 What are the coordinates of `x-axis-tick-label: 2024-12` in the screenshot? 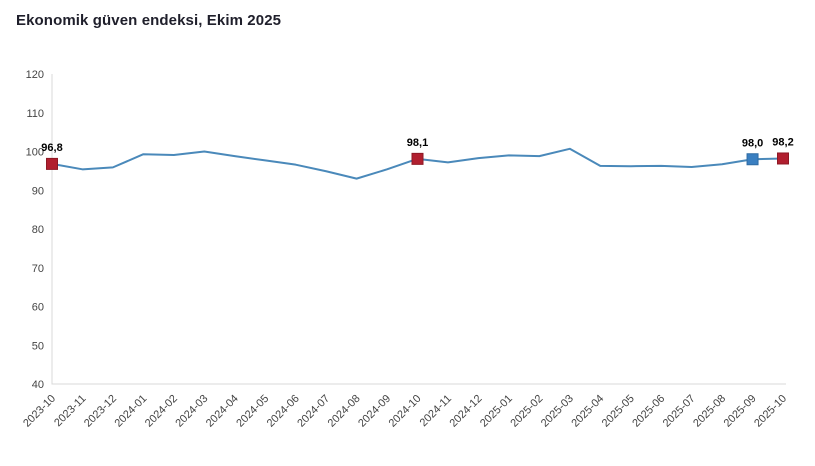 It's located at (466, 411).